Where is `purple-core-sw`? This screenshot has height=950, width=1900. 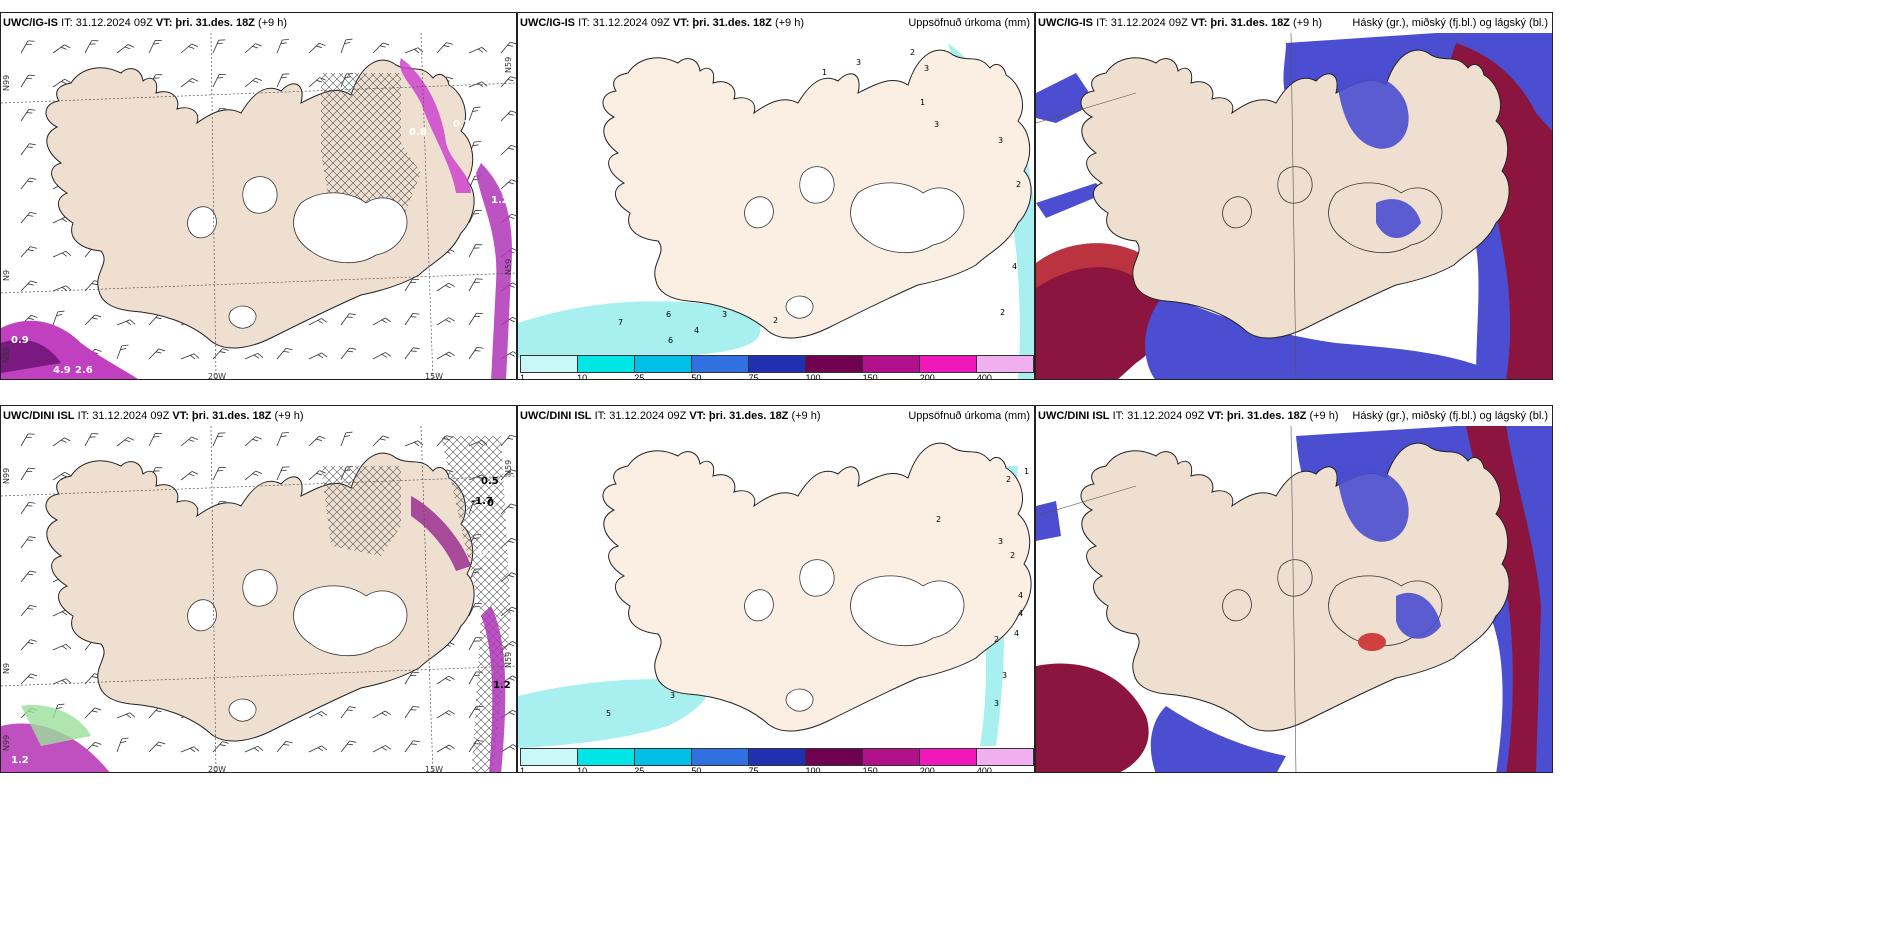
purple-core-sw is located at coordinates (31, 356).